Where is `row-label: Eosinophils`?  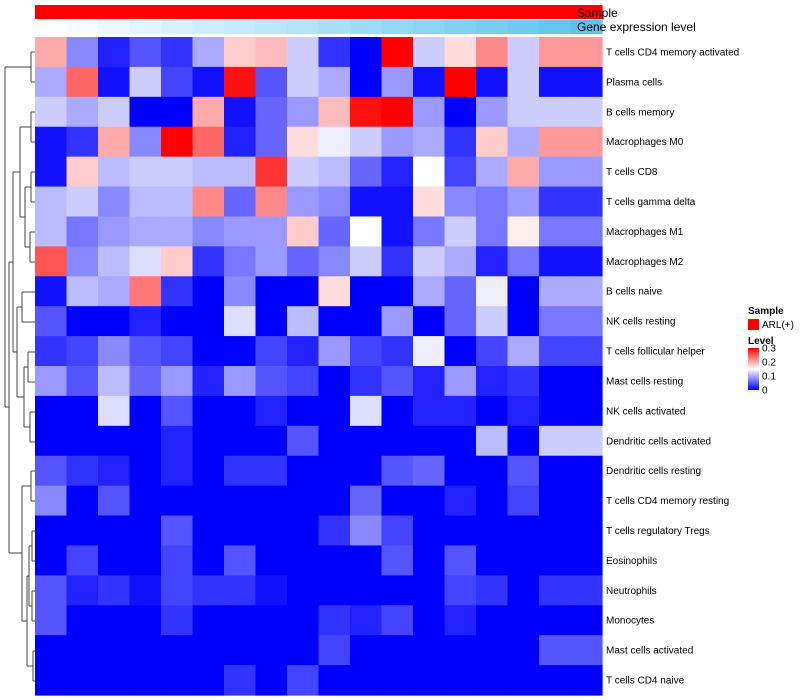
row-label: Eosinophils is located at coordinates (631, 561).